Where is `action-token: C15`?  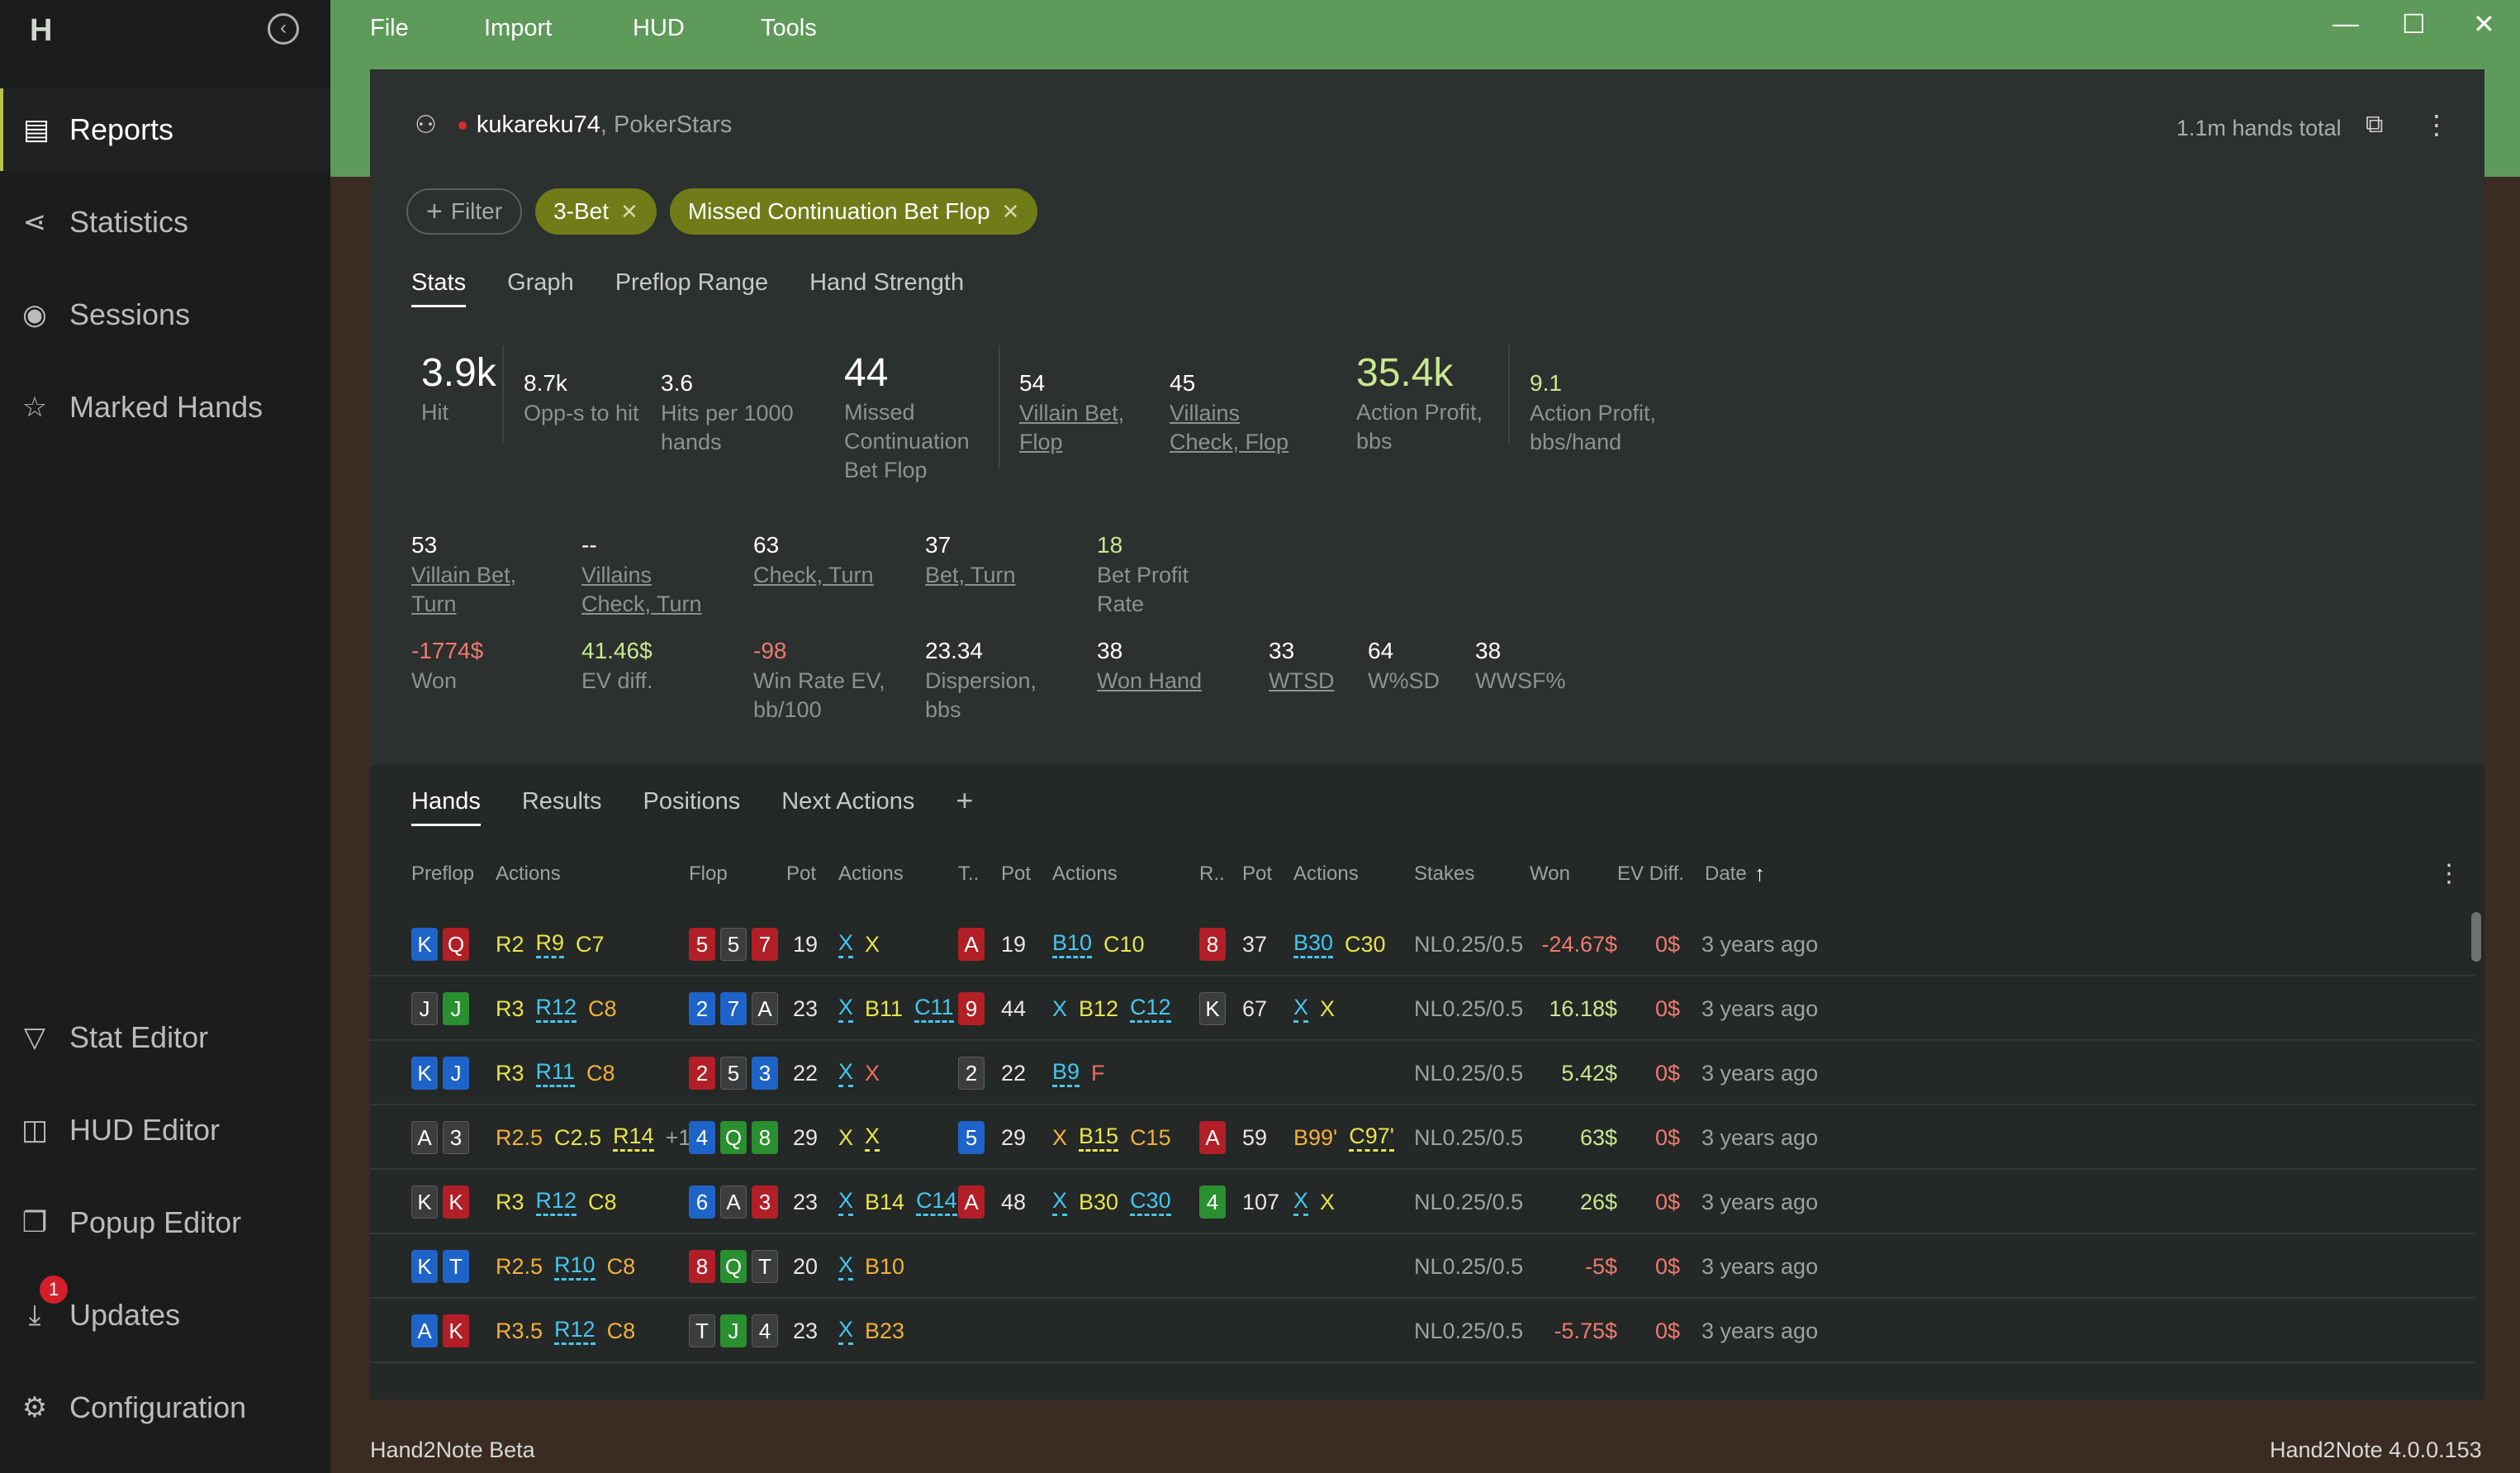
action-token: C15 is located at coordinates (1150, 1137).